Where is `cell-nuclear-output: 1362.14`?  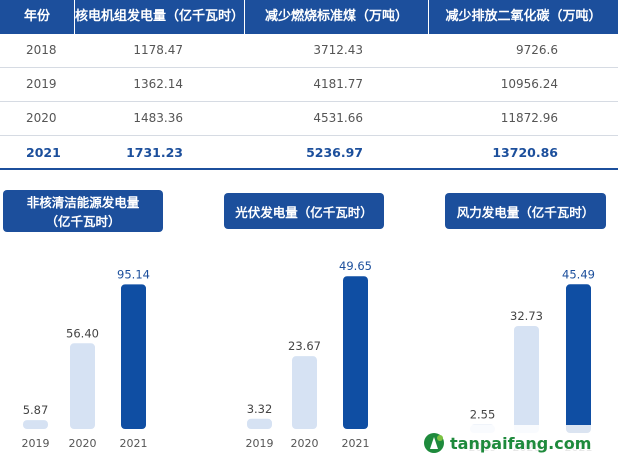 cell-nuclear-output: 1362.14 is located at coordinates (158, 84).